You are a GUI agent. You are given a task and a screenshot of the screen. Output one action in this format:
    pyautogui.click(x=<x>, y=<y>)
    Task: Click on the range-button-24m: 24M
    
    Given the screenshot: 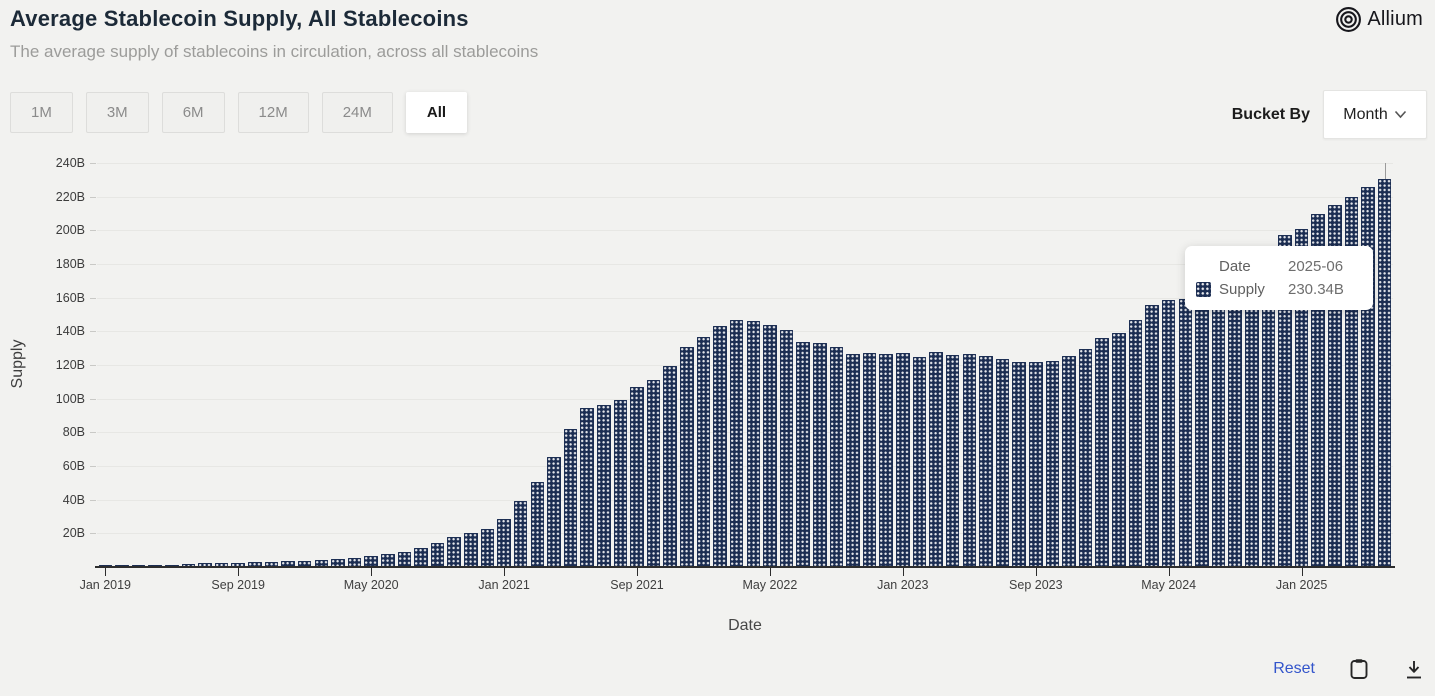 What is the action you would take?
    pyautogui.click(x=357, y=112)
    